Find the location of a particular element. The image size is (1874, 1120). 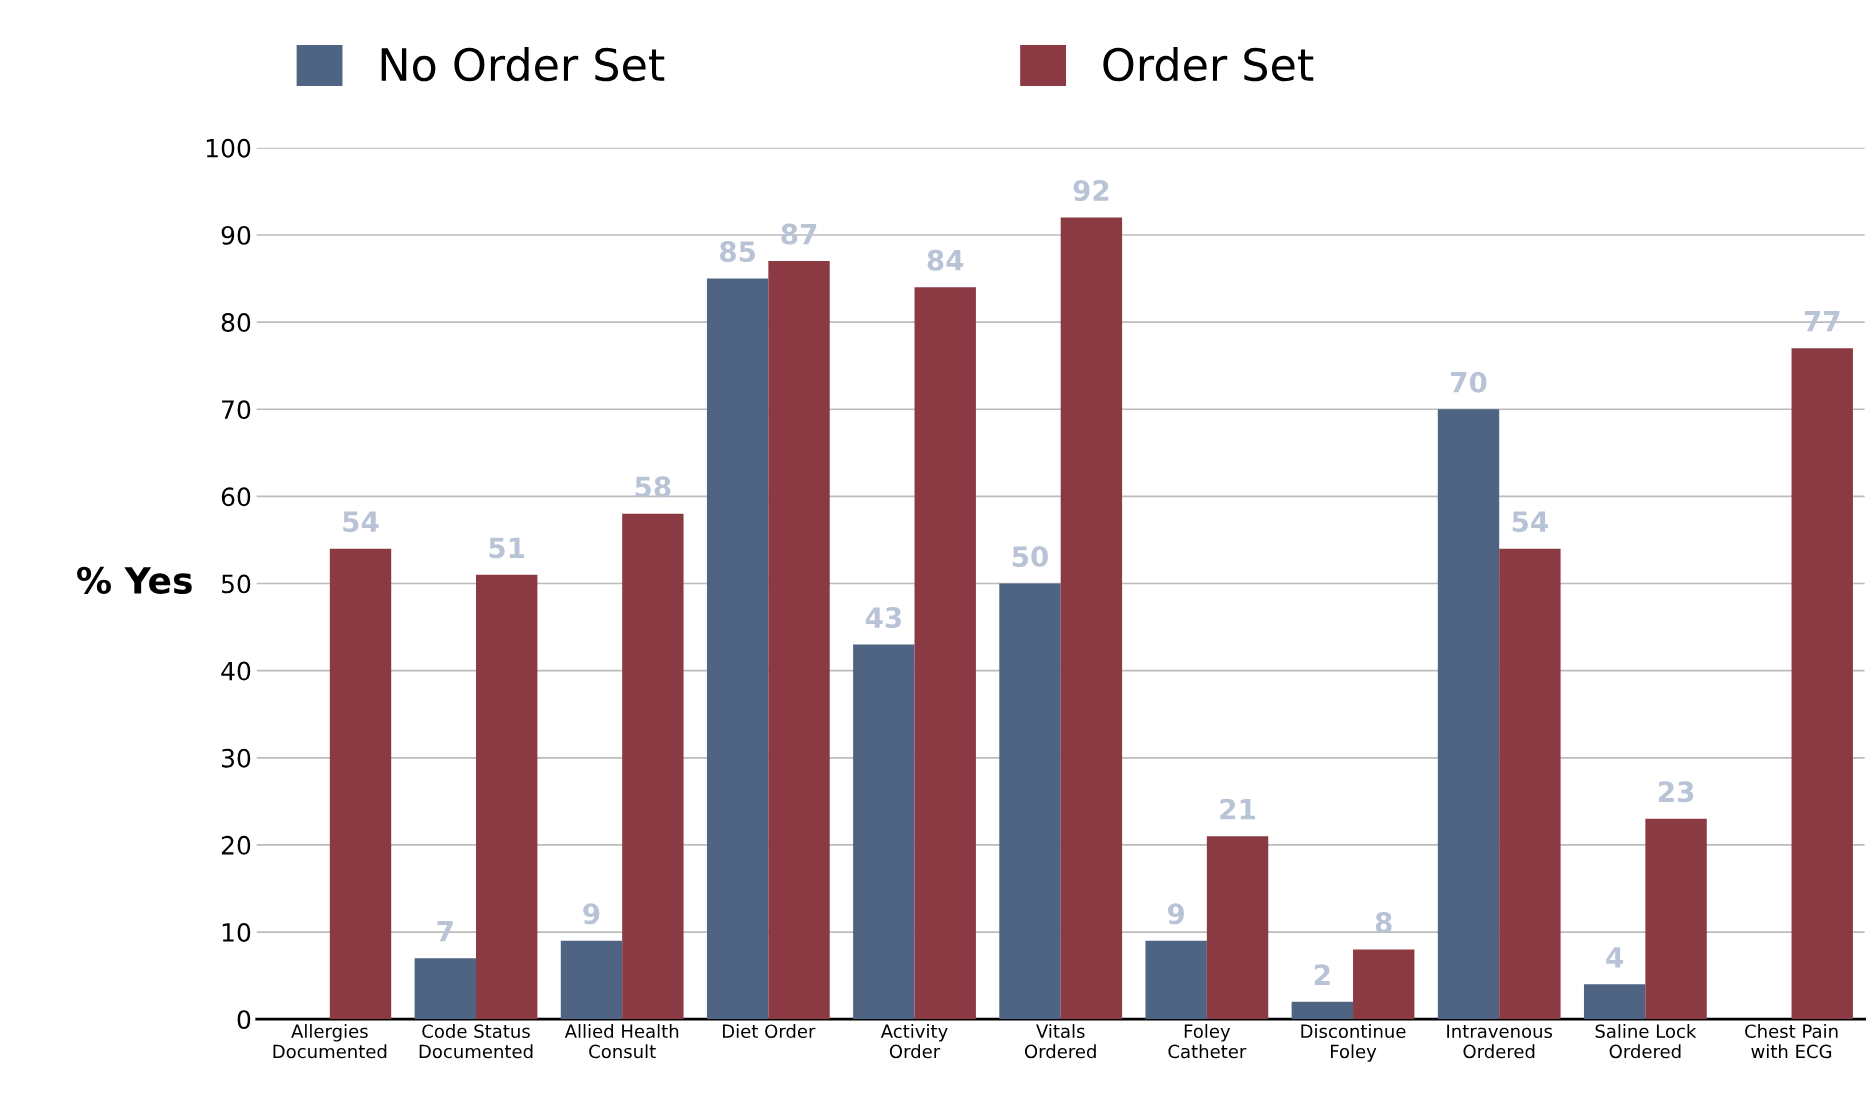

y-tick-label: 80 is located at coordinates (236, 322).